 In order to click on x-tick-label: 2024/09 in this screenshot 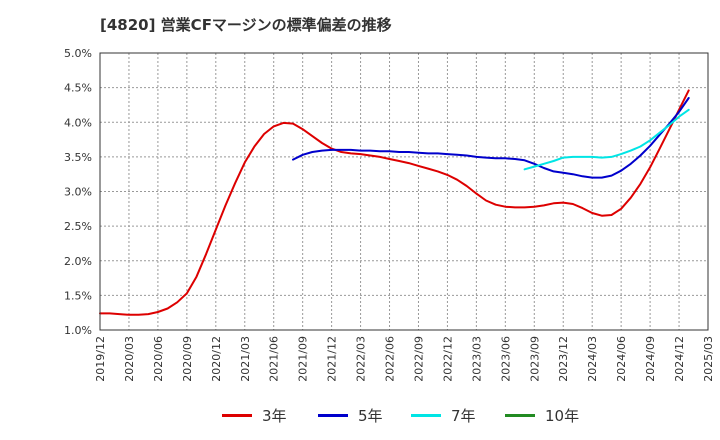, I will do `click(650, 359)`.